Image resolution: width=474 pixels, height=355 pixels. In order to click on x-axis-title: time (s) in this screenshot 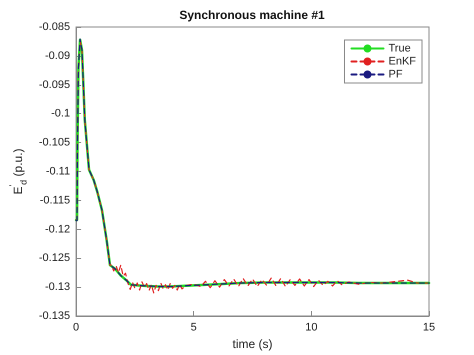, I will do `click(252, 343)`.